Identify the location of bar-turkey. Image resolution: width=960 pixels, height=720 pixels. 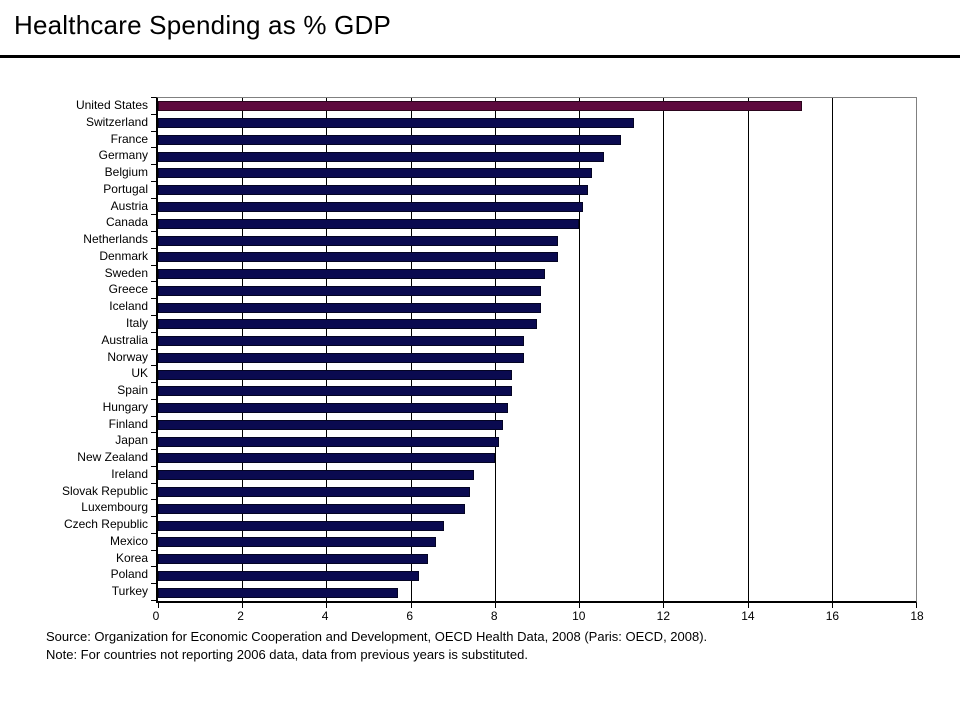
(278, 592).